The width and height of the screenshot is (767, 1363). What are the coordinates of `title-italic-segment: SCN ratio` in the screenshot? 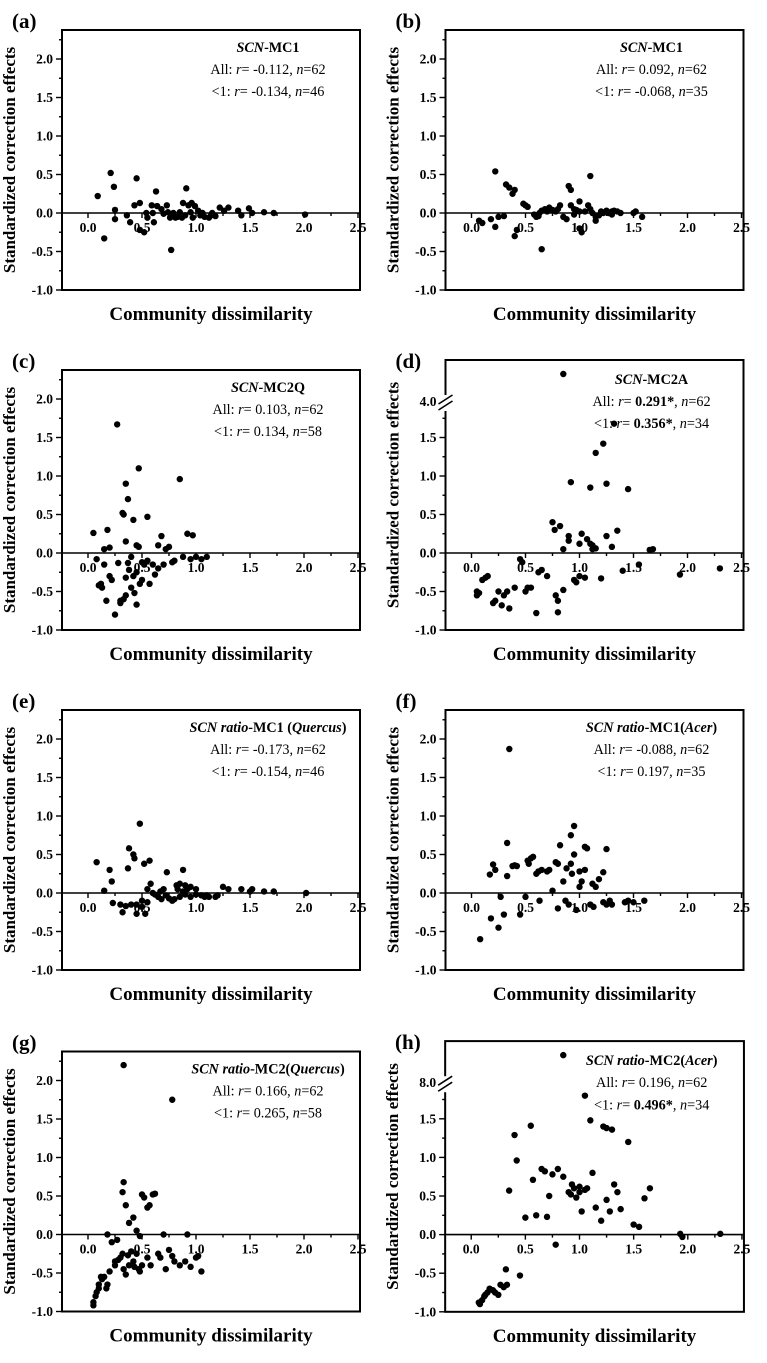 It's located at (615, 728).